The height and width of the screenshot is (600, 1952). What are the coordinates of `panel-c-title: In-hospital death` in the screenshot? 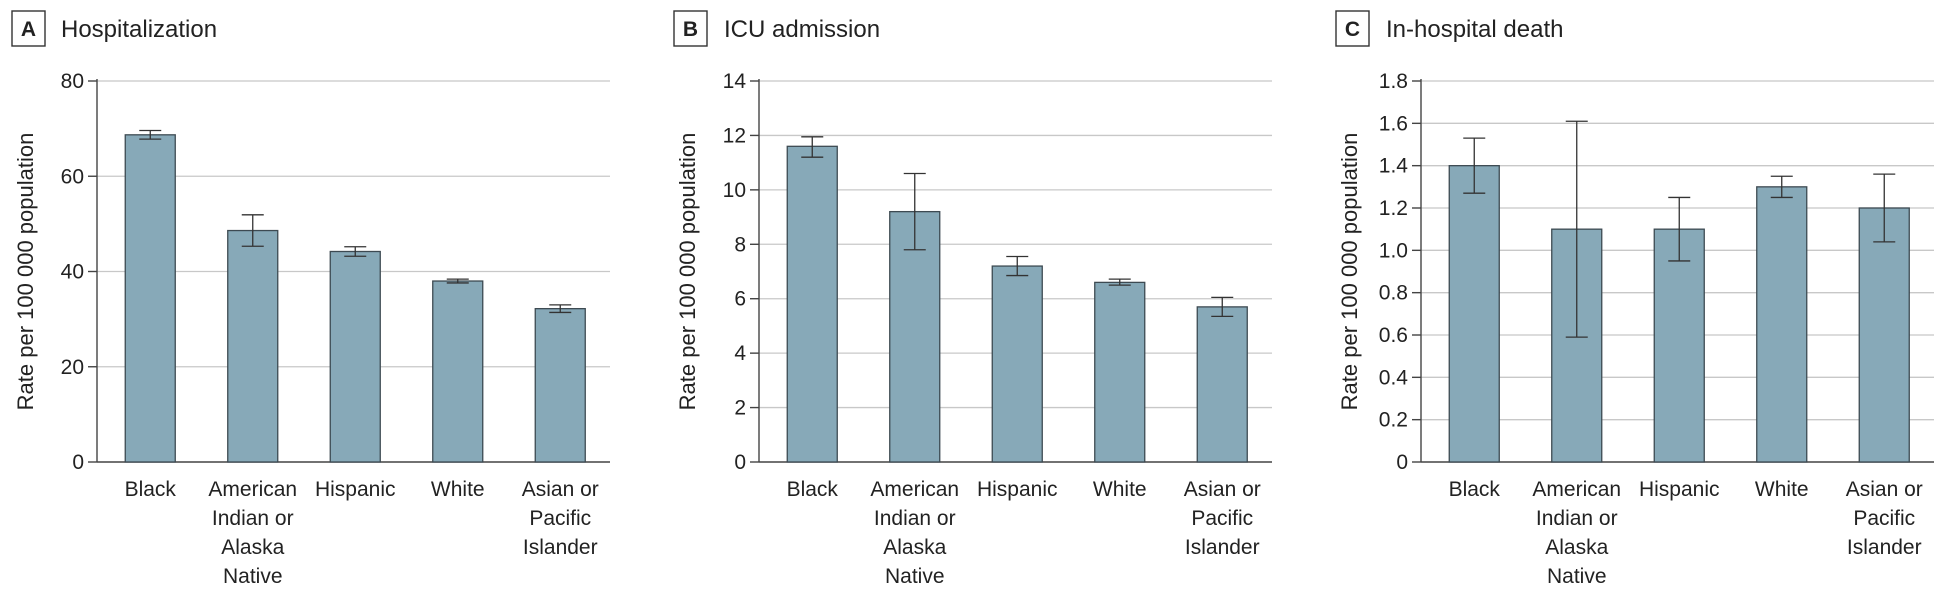 It's located at (1474, 29).